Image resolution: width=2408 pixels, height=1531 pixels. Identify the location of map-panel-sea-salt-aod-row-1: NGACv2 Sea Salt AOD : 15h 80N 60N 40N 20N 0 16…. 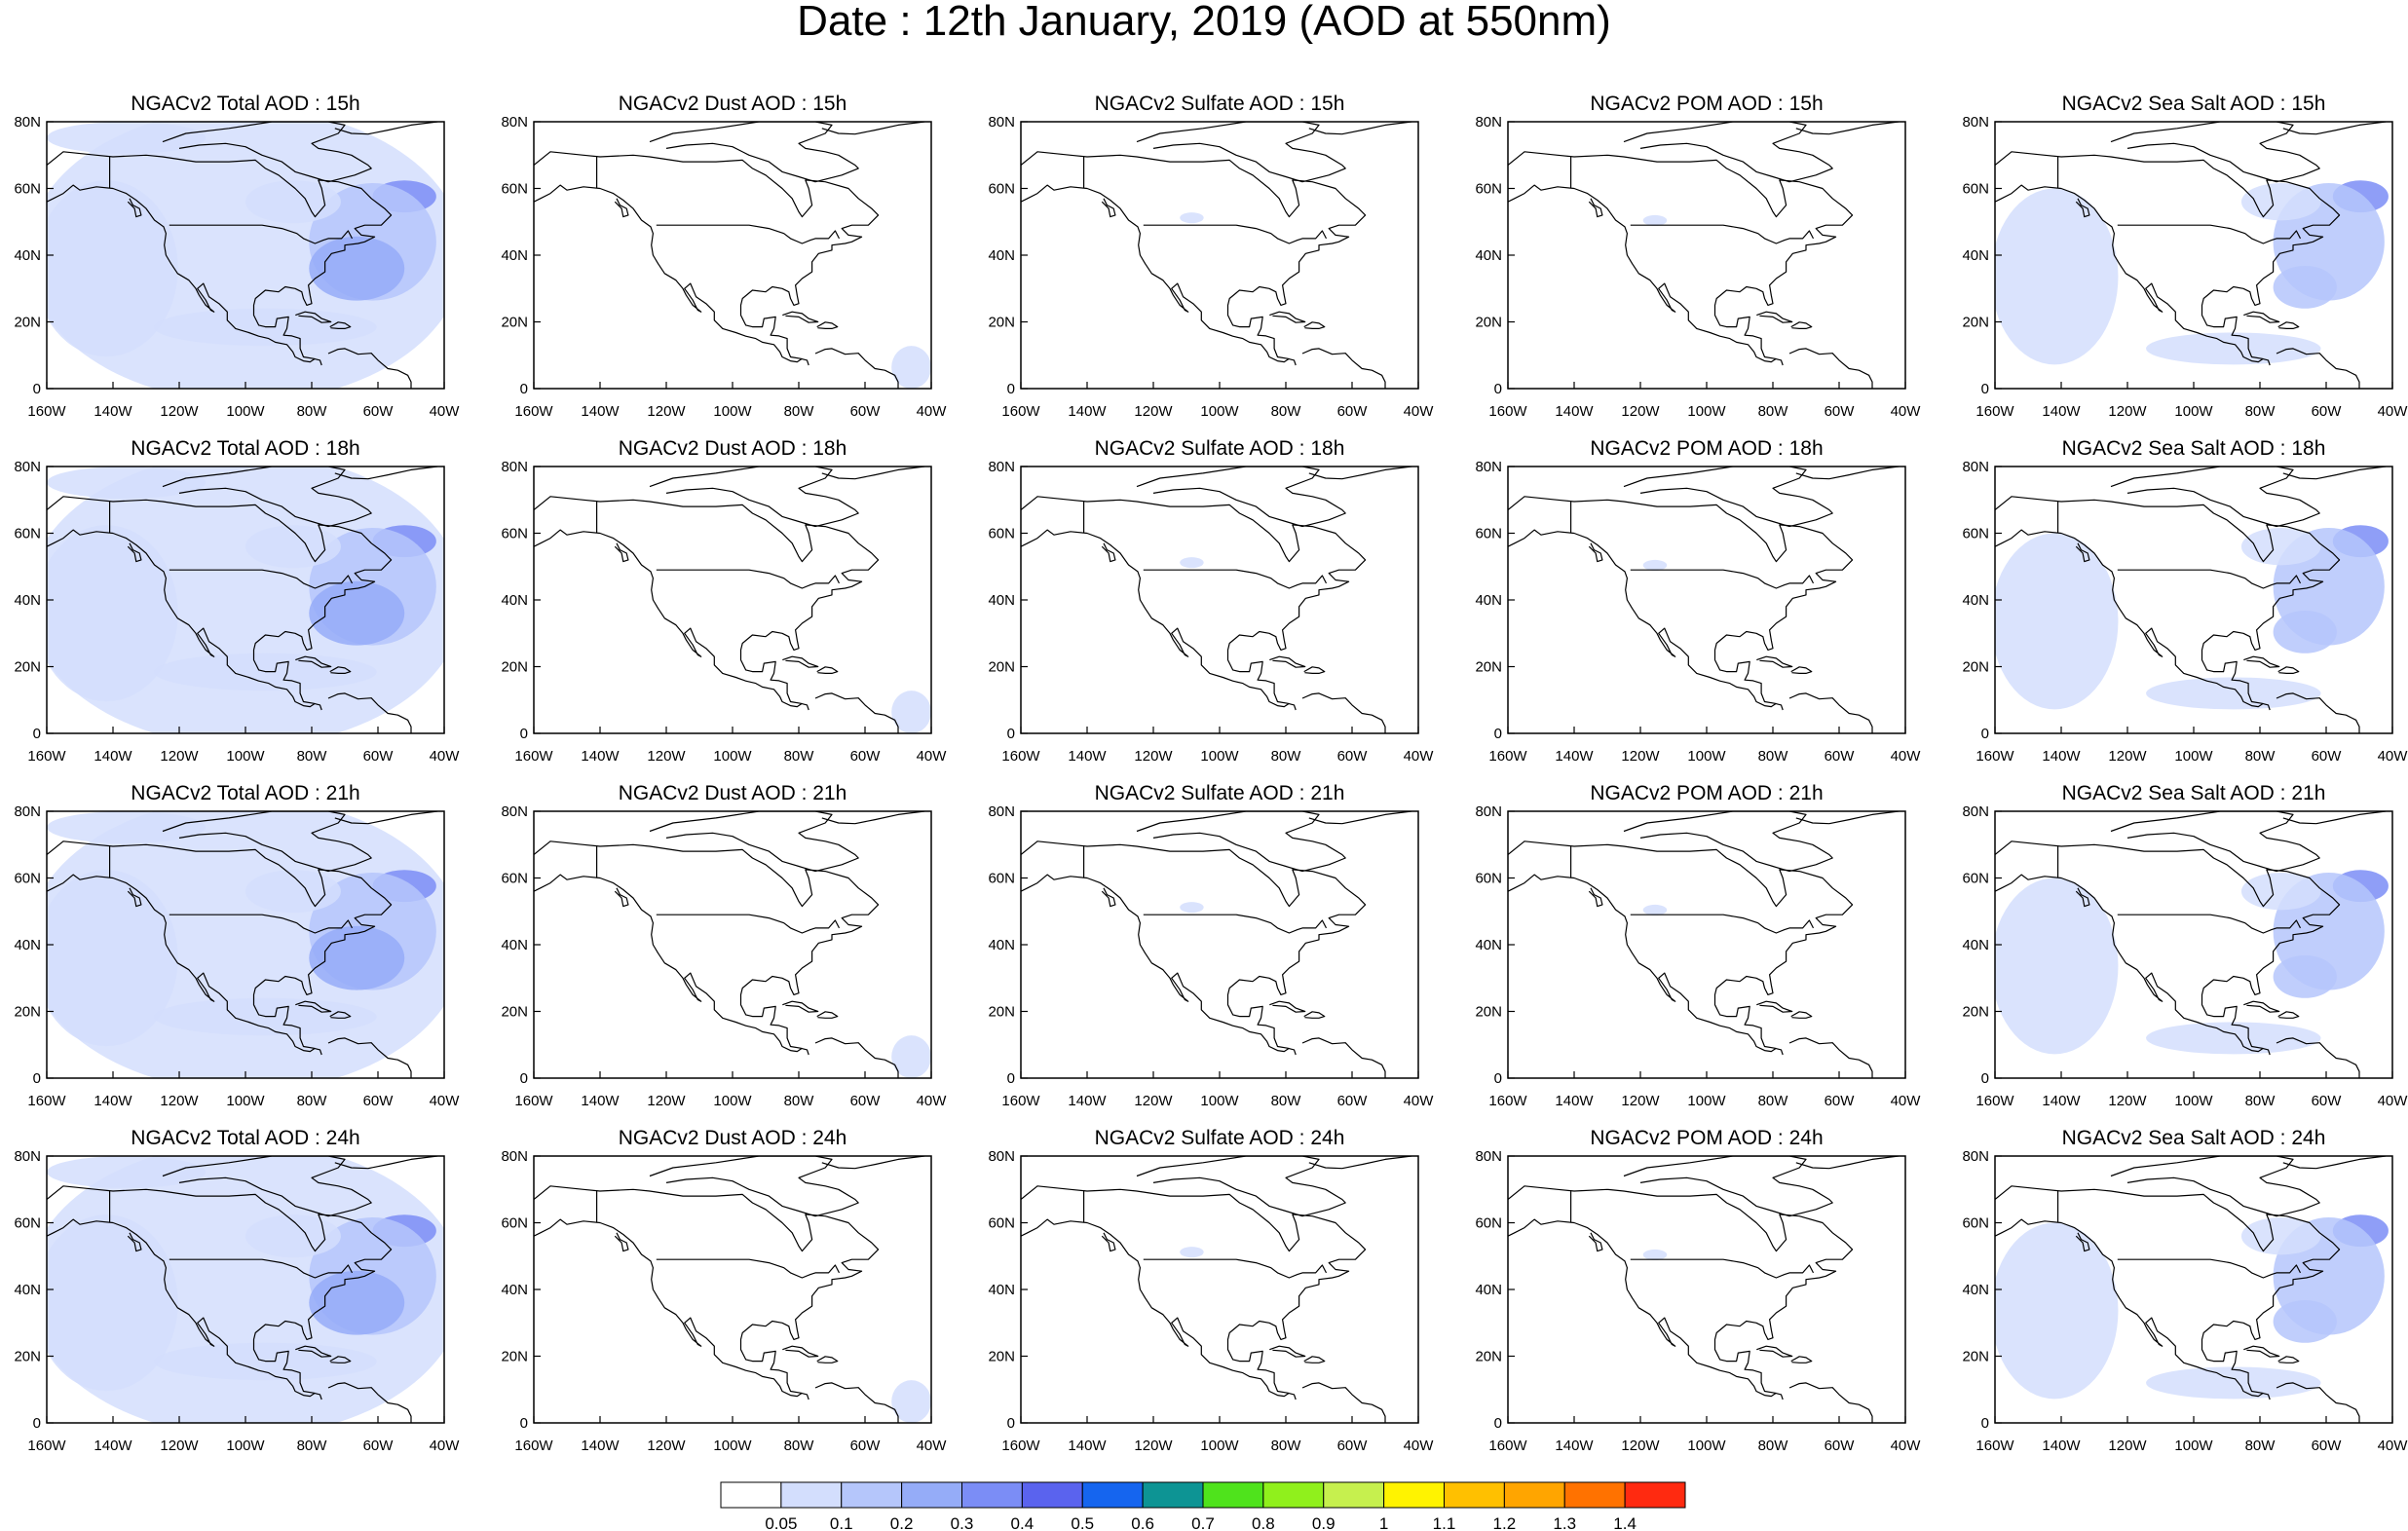
(2185, 256).